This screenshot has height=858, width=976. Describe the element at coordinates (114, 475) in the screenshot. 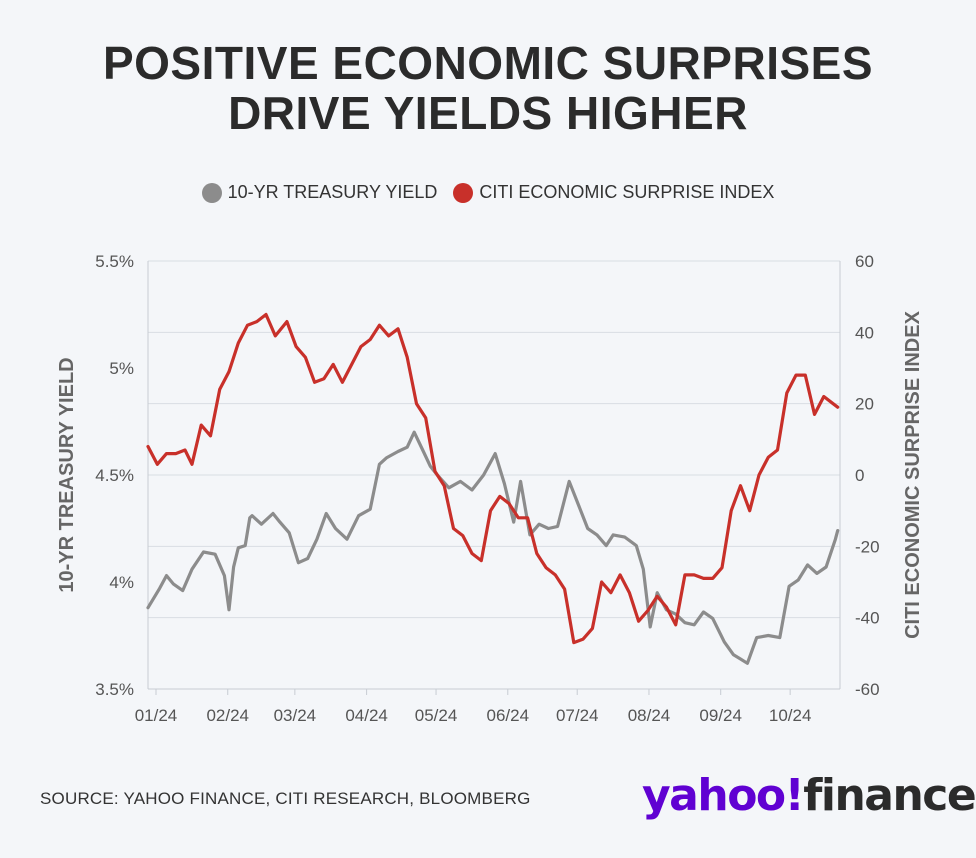

I see `y-left-tick-label: 4.5%` at that location.